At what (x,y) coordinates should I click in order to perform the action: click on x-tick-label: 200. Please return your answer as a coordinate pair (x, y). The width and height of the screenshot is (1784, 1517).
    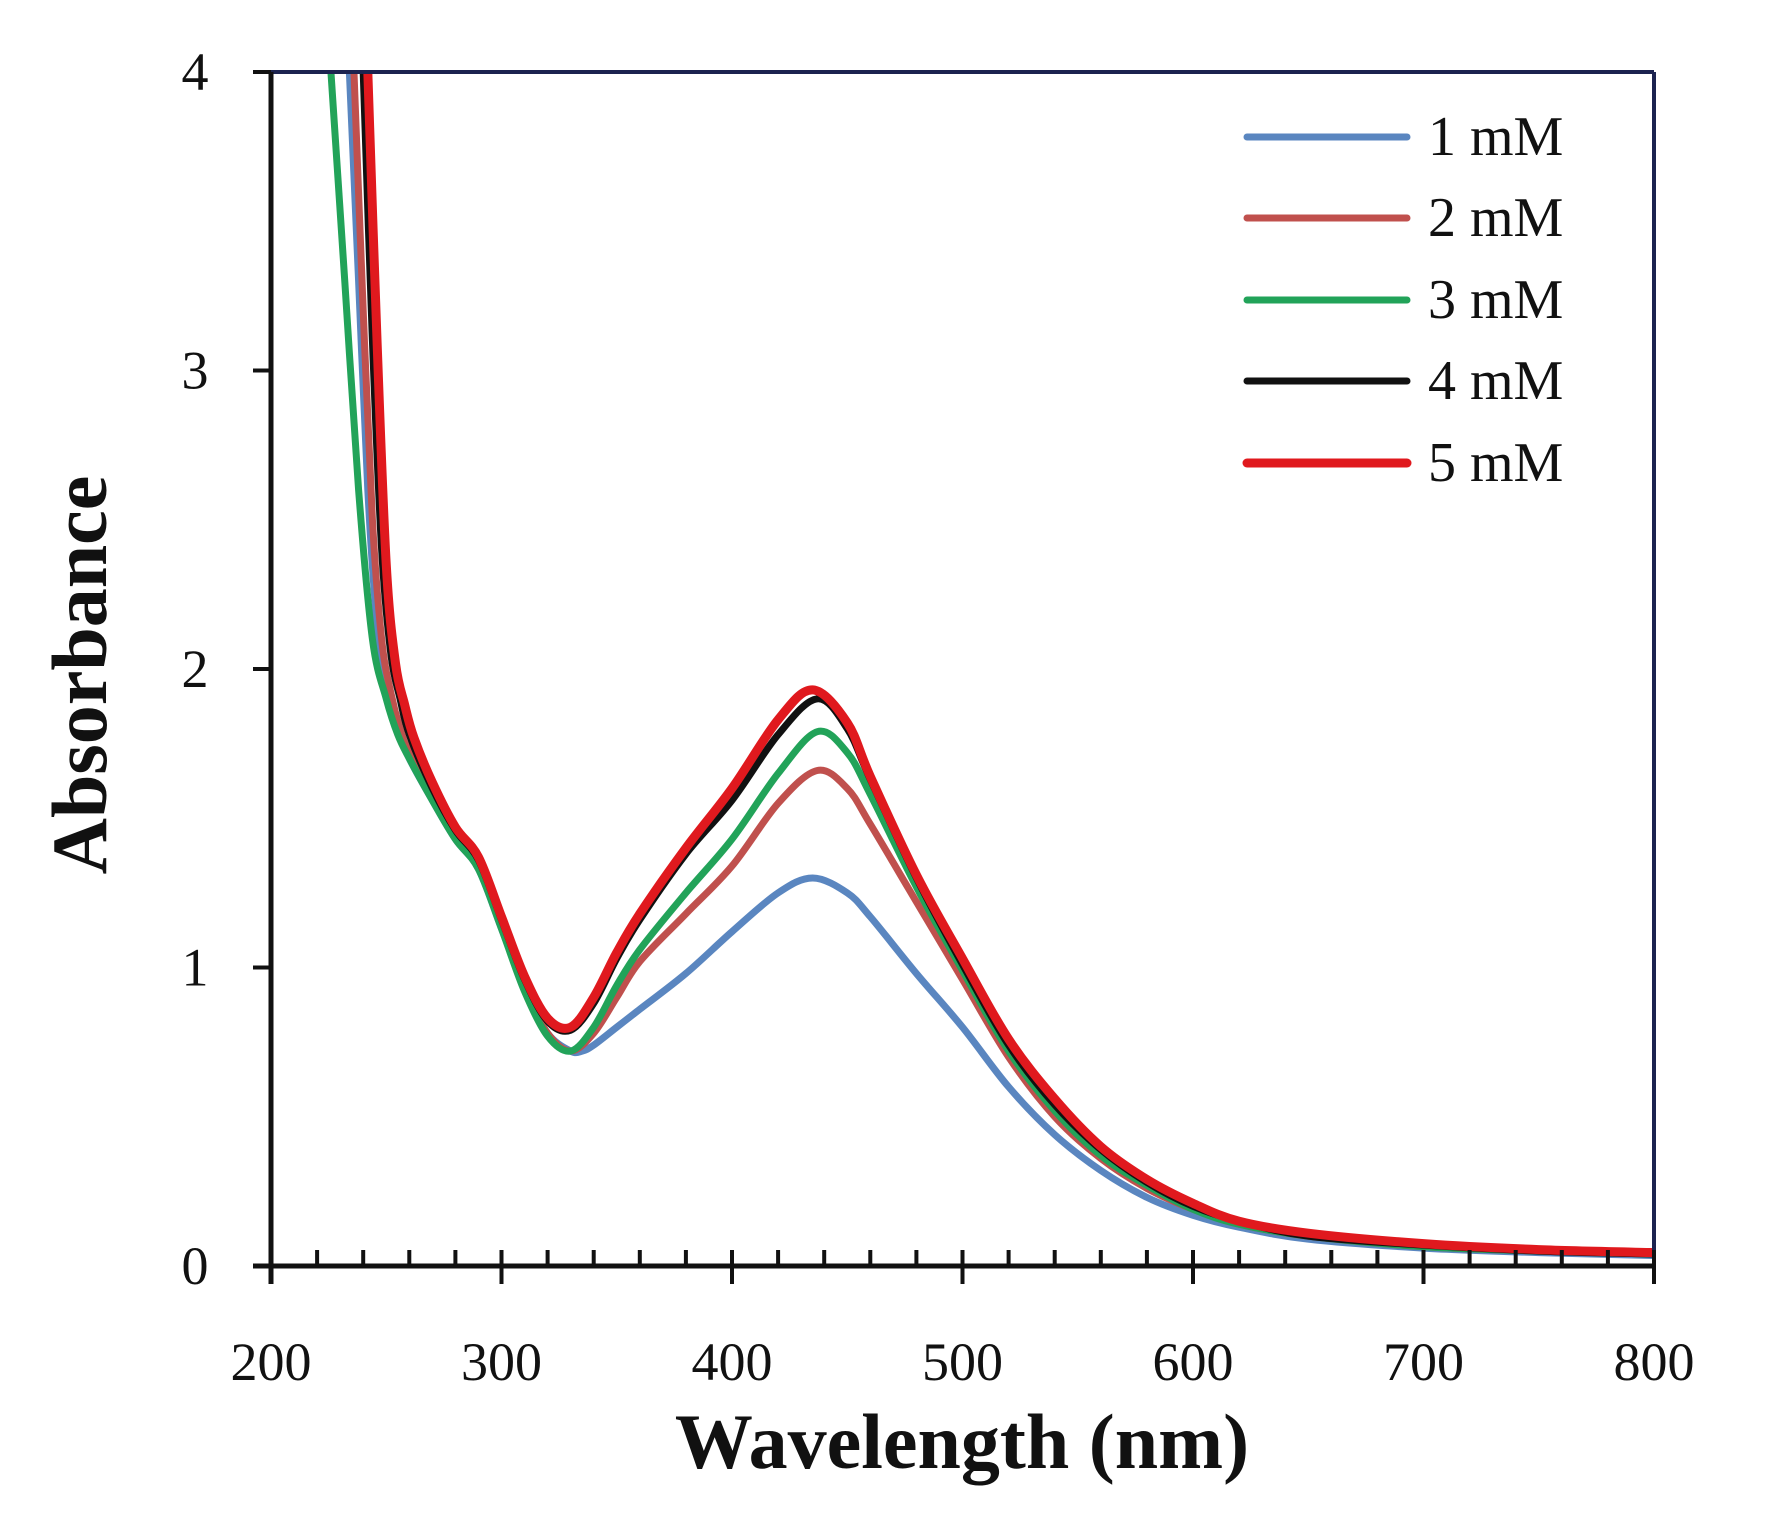
    Looking at the image, I should click on (271, 1362).